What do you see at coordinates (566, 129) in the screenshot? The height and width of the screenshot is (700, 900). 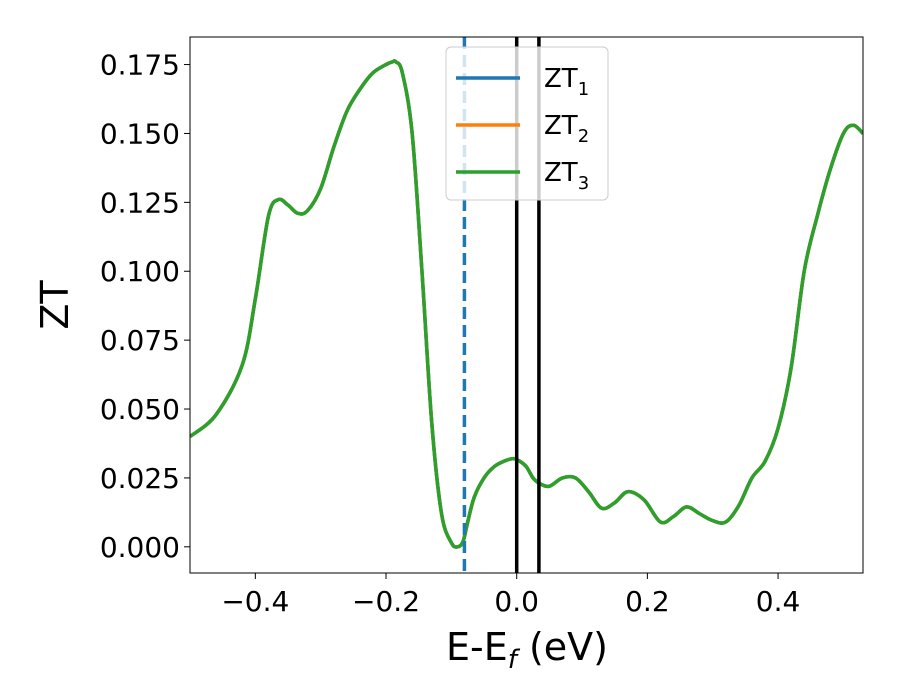 I see `legend-label-2: ZT2` at bounding box center [566, 129].